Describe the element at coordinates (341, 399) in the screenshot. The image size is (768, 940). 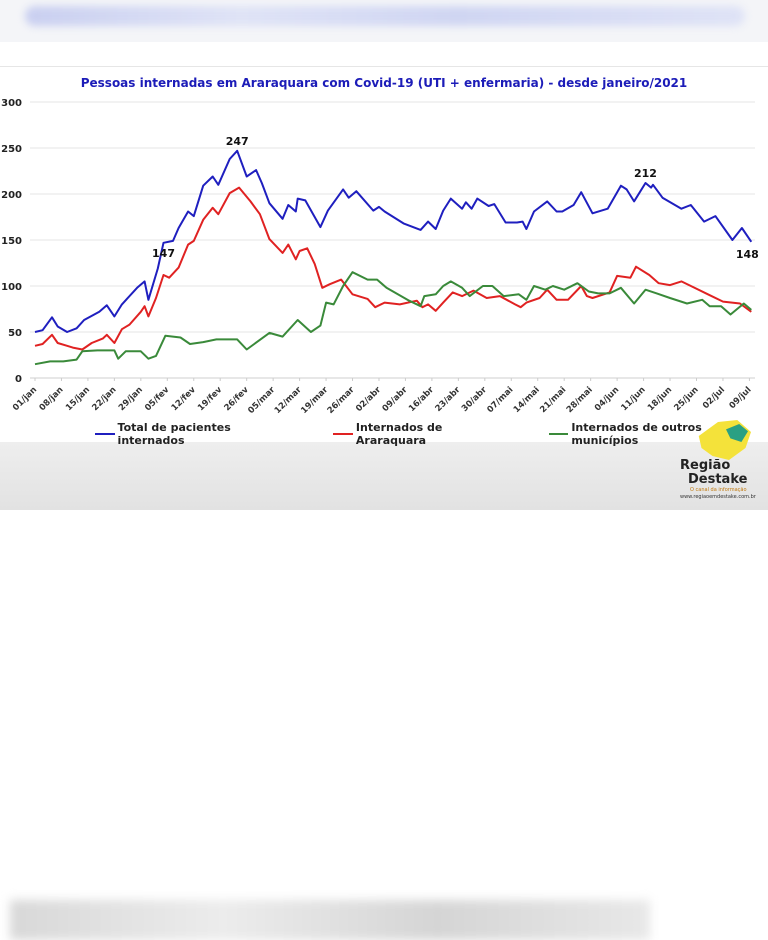
I see `x-tick-label: 26/mar` at that location.